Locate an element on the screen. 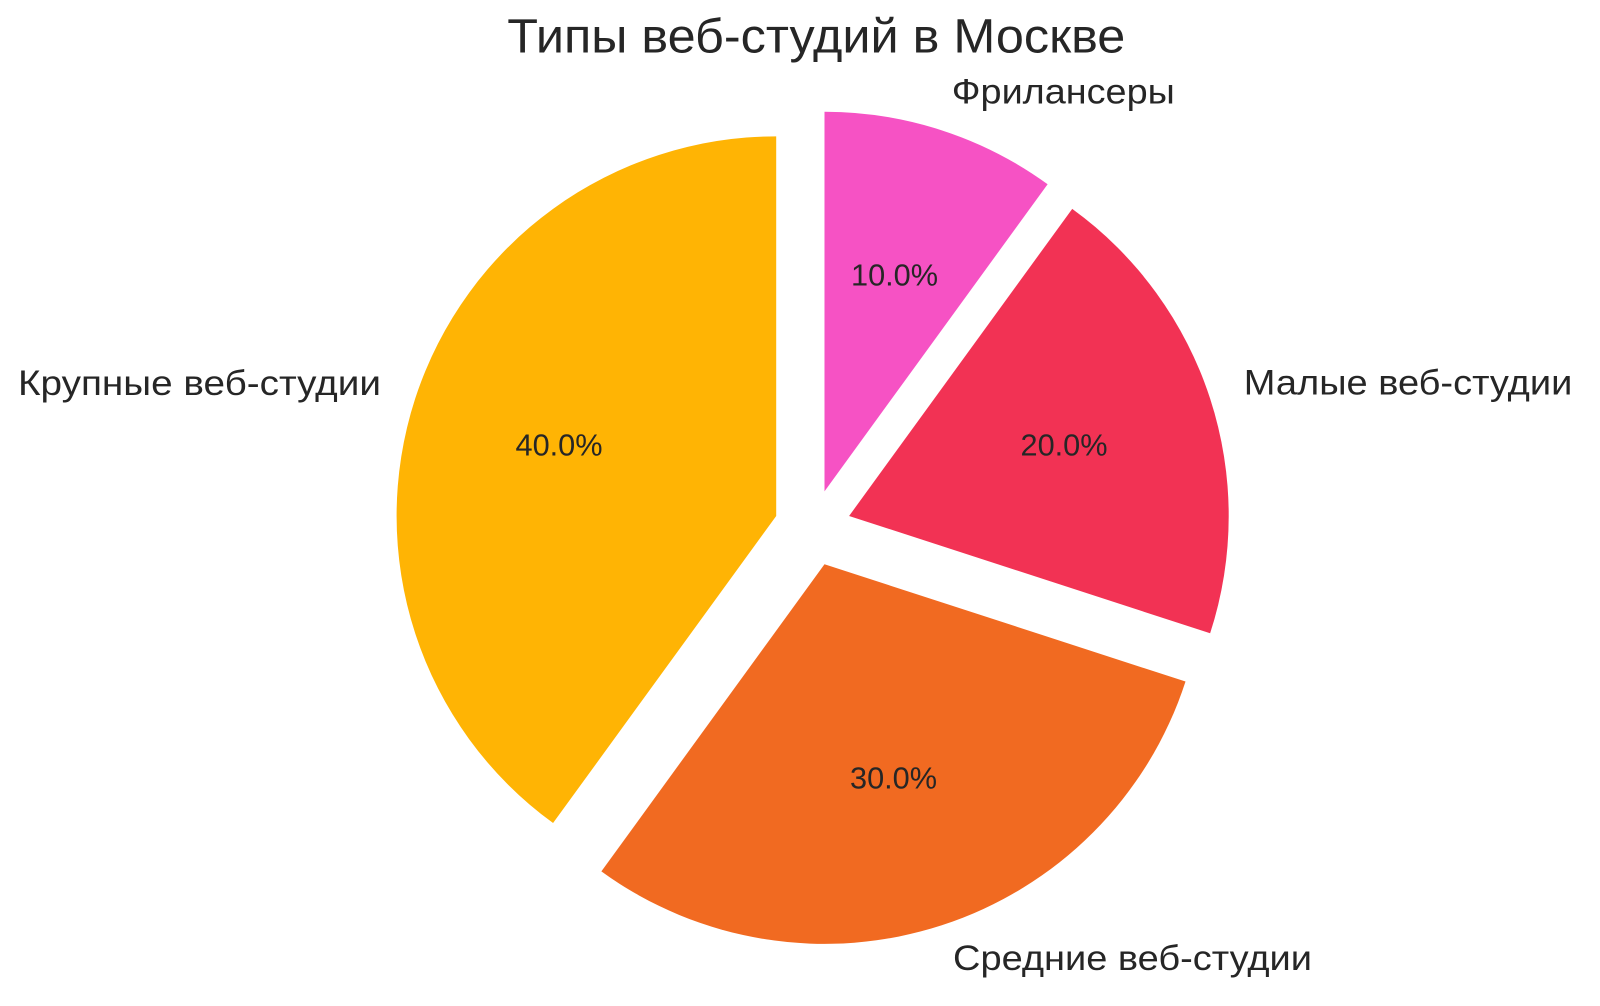 The width and height of the screenshot is (1600, 1006). svg-text: 30.0% is located at coordinates (893, 779).